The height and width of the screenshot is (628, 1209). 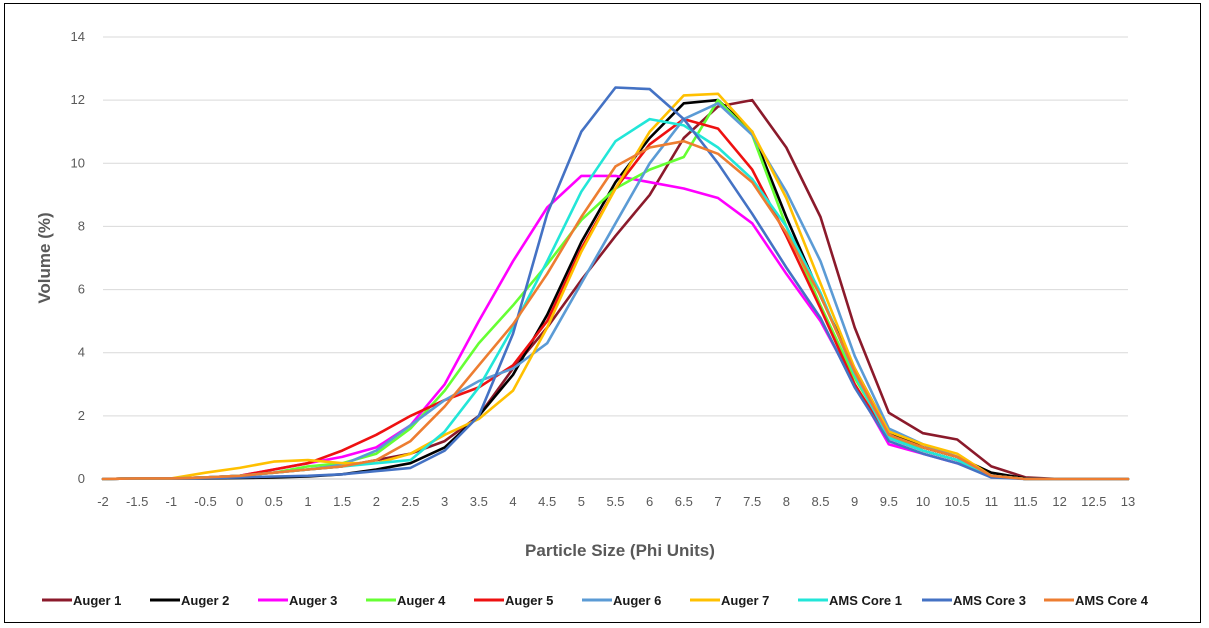 I want to click on x-tick-label: 1, so click(x=307, y=501).